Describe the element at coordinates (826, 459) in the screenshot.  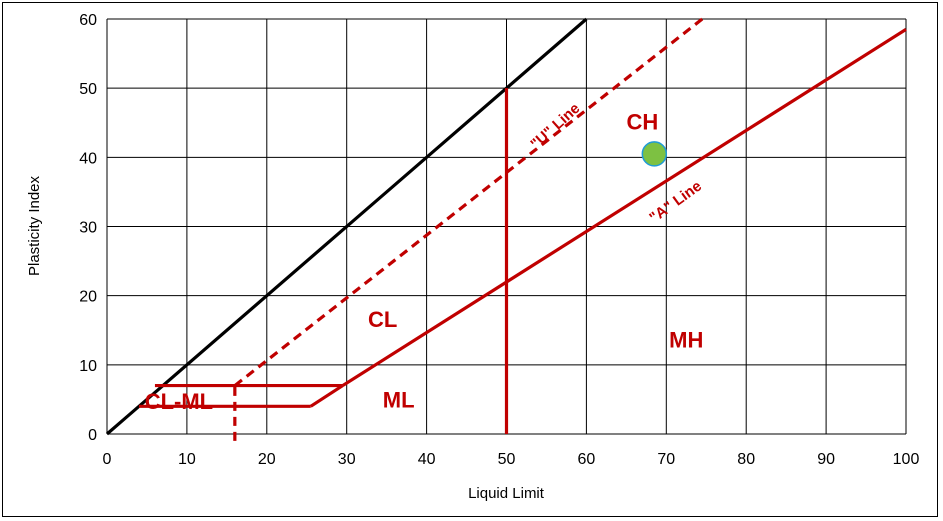
I see `x-tick-label: 90` at that location.